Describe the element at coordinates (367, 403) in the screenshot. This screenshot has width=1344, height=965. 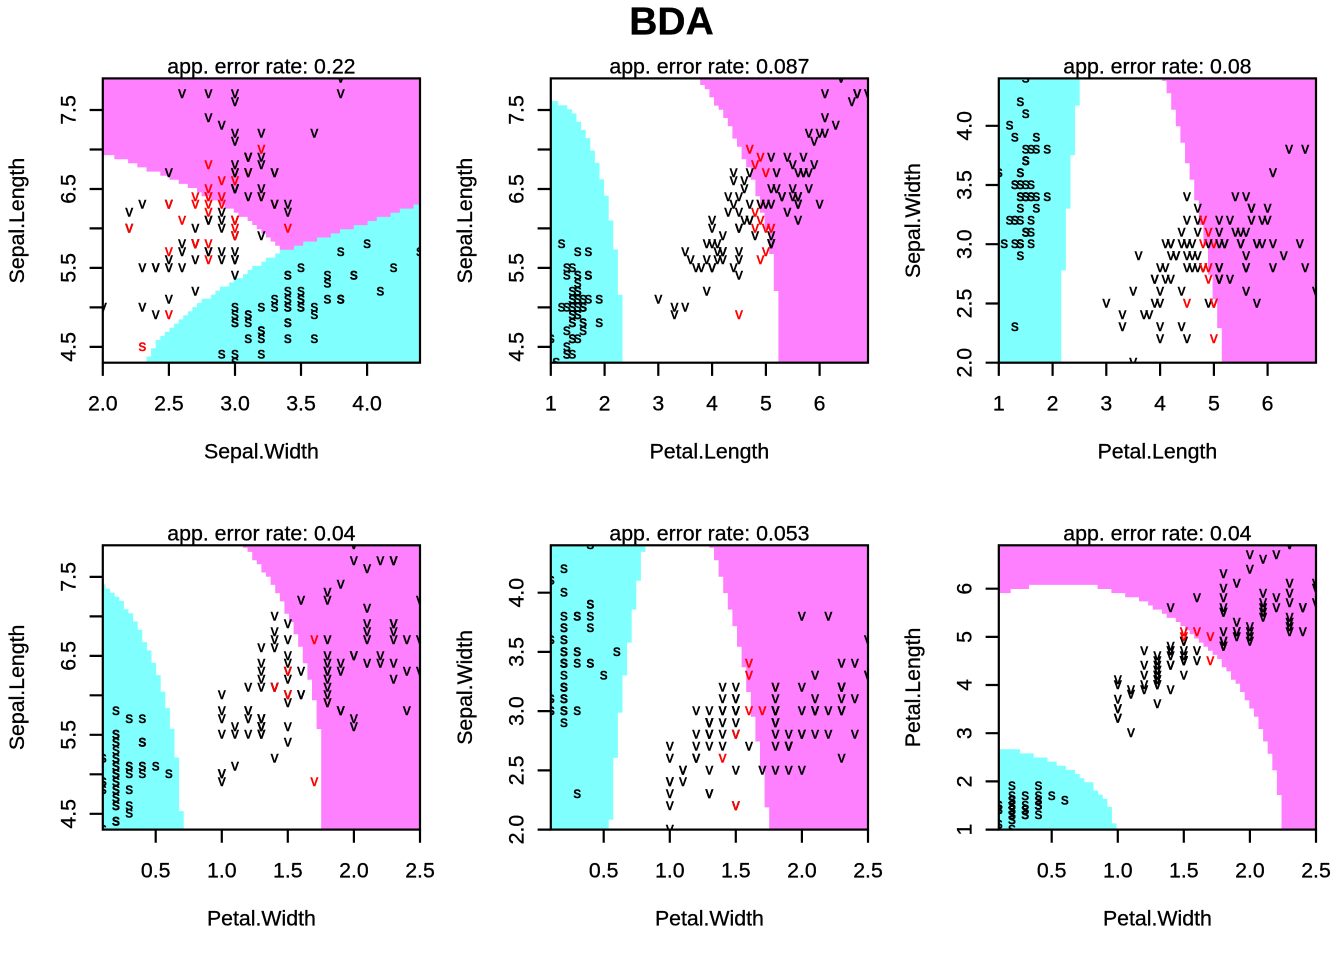
I see `svg-text: 4.0` at that location.